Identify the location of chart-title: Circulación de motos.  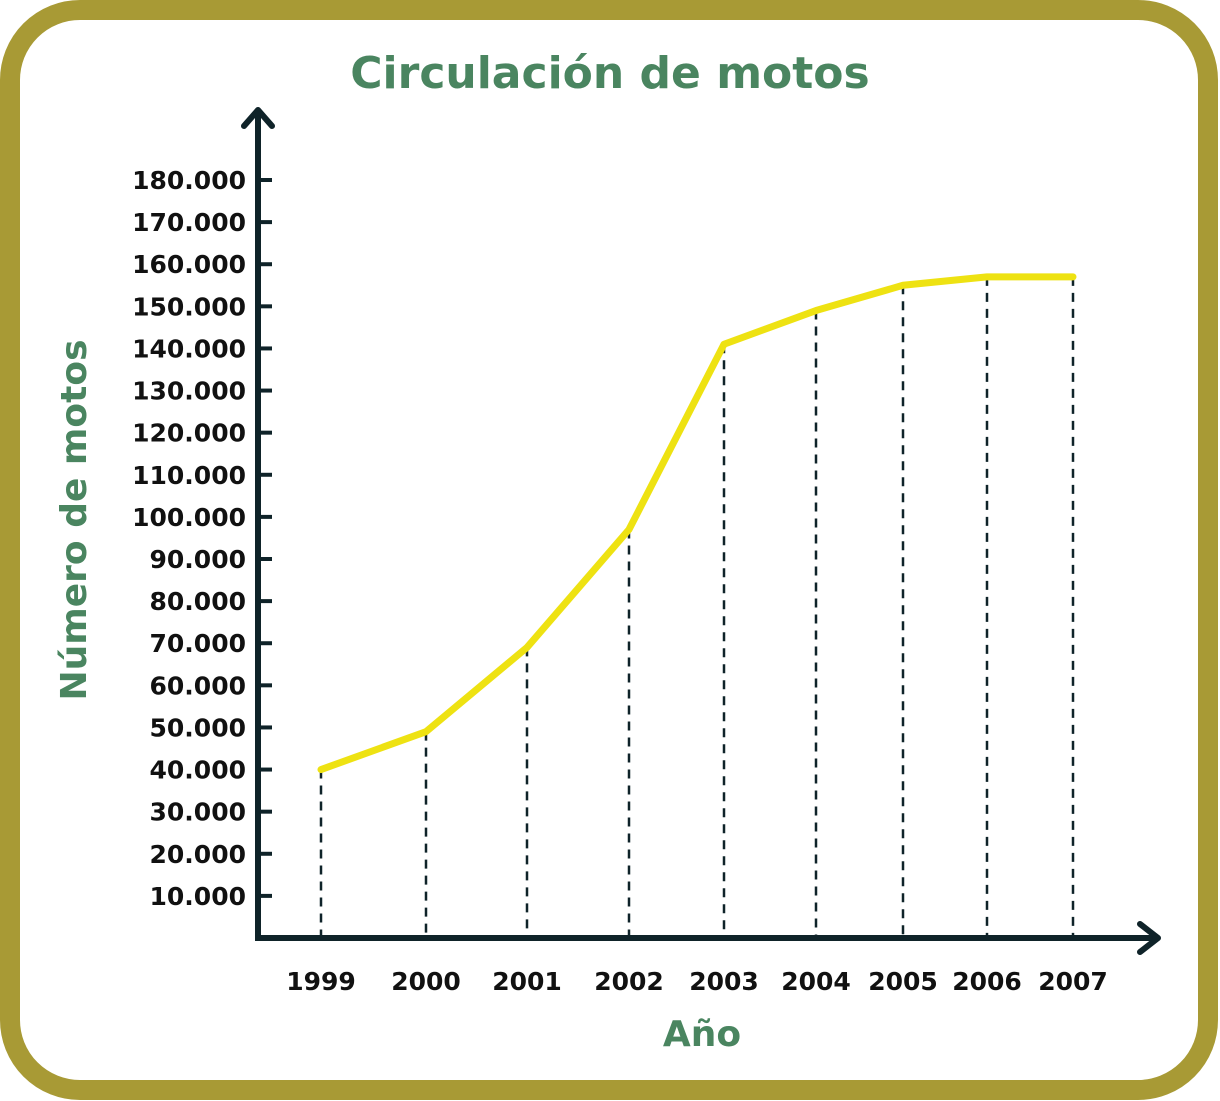
(609, 73).